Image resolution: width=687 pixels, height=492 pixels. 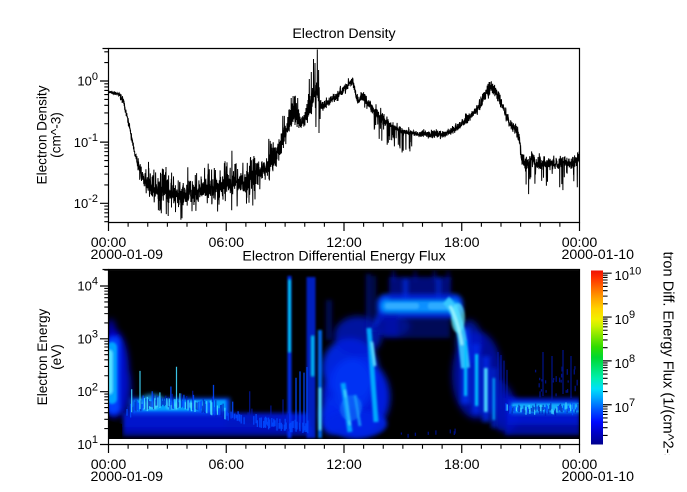 I want to click on svg-text: 10⁴, so click(x=87, y=285).